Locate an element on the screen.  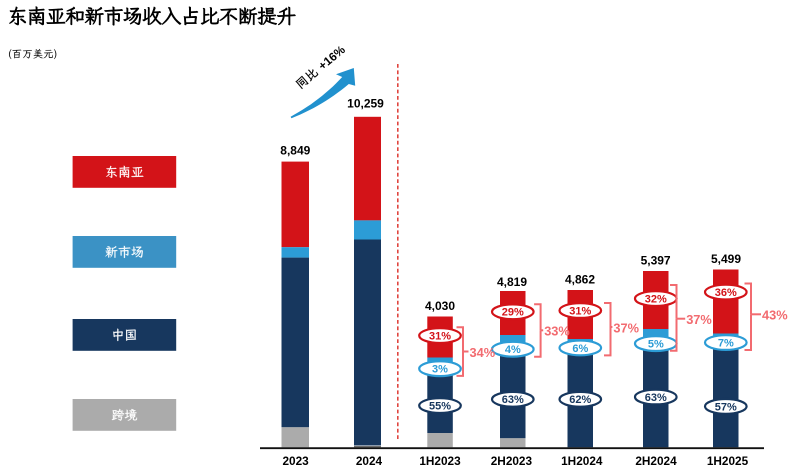
svg-text: 5% is located at coordinates (656, 345).